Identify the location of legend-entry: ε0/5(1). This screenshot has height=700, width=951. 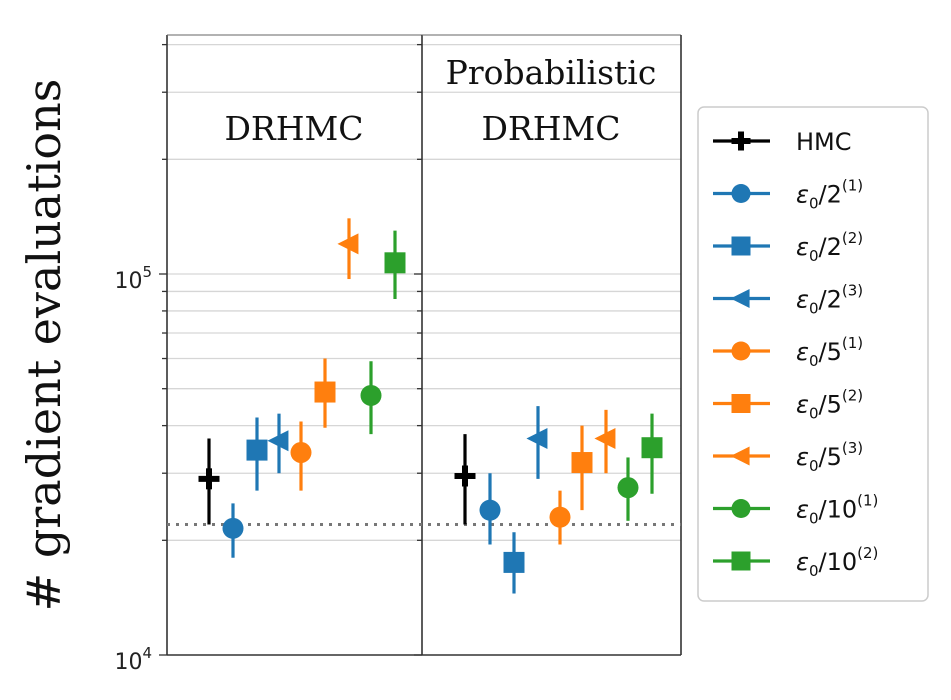
(788, 352).